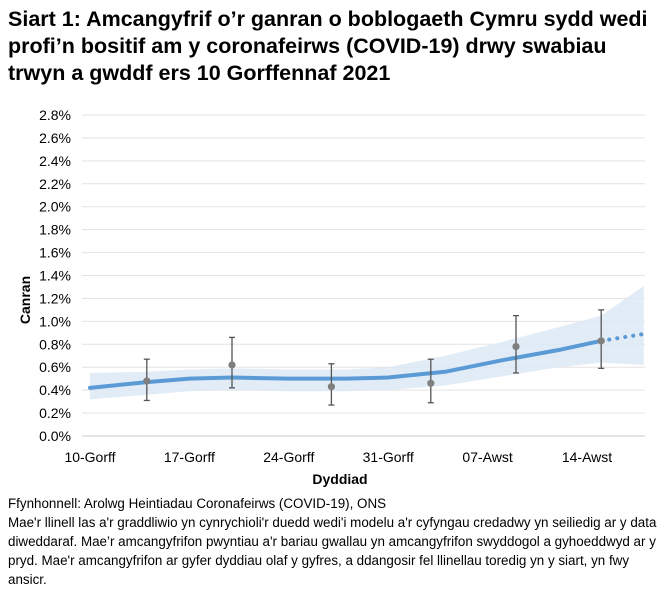 The height and width of the screenshot is (614, 663). What do you see at coordinates (55, 413) in the screenshot?
I see `y-tick-label: 0.2%` at bounding box center [55, 413].